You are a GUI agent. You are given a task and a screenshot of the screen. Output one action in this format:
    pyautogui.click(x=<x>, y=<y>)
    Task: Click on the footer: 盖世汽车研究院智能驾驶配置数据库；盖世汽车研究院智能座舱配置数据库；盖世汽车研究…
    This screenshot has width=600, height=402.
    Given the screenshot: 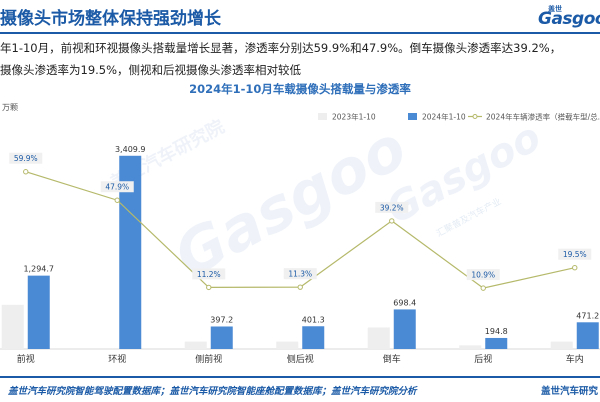 What is the action you would take?
    pyautogui.click(x=300, y=389)
    